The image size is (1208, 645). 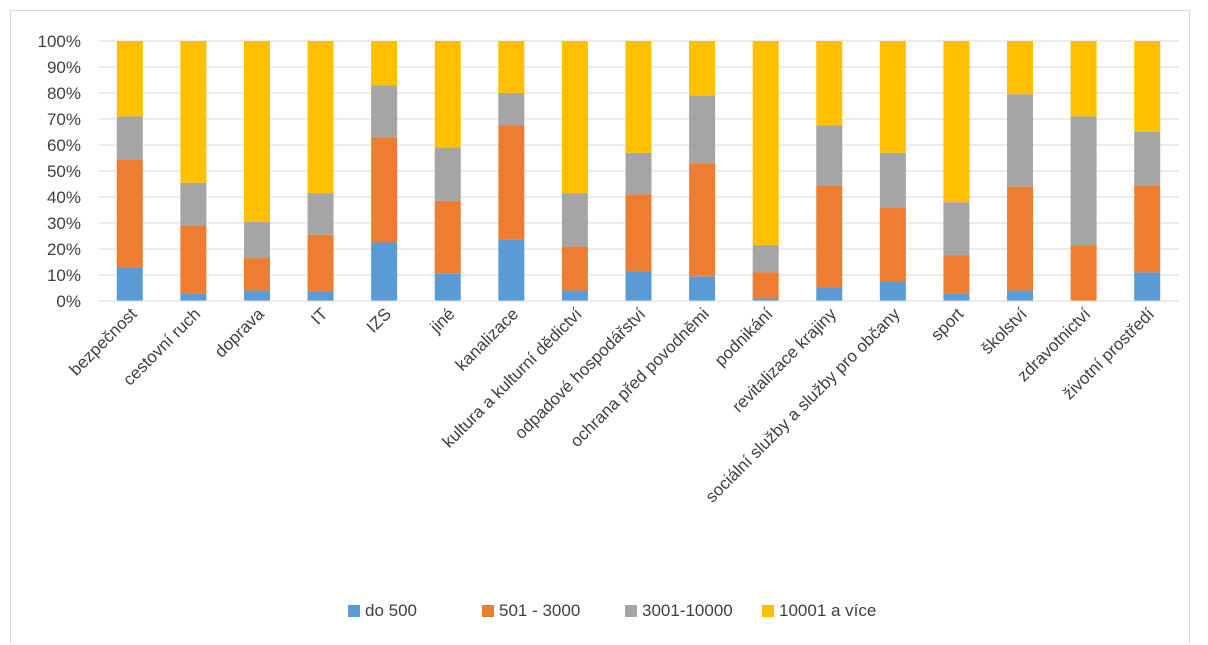 I want to click on legend-label: 10001 a více, so click(x=827, y=610).